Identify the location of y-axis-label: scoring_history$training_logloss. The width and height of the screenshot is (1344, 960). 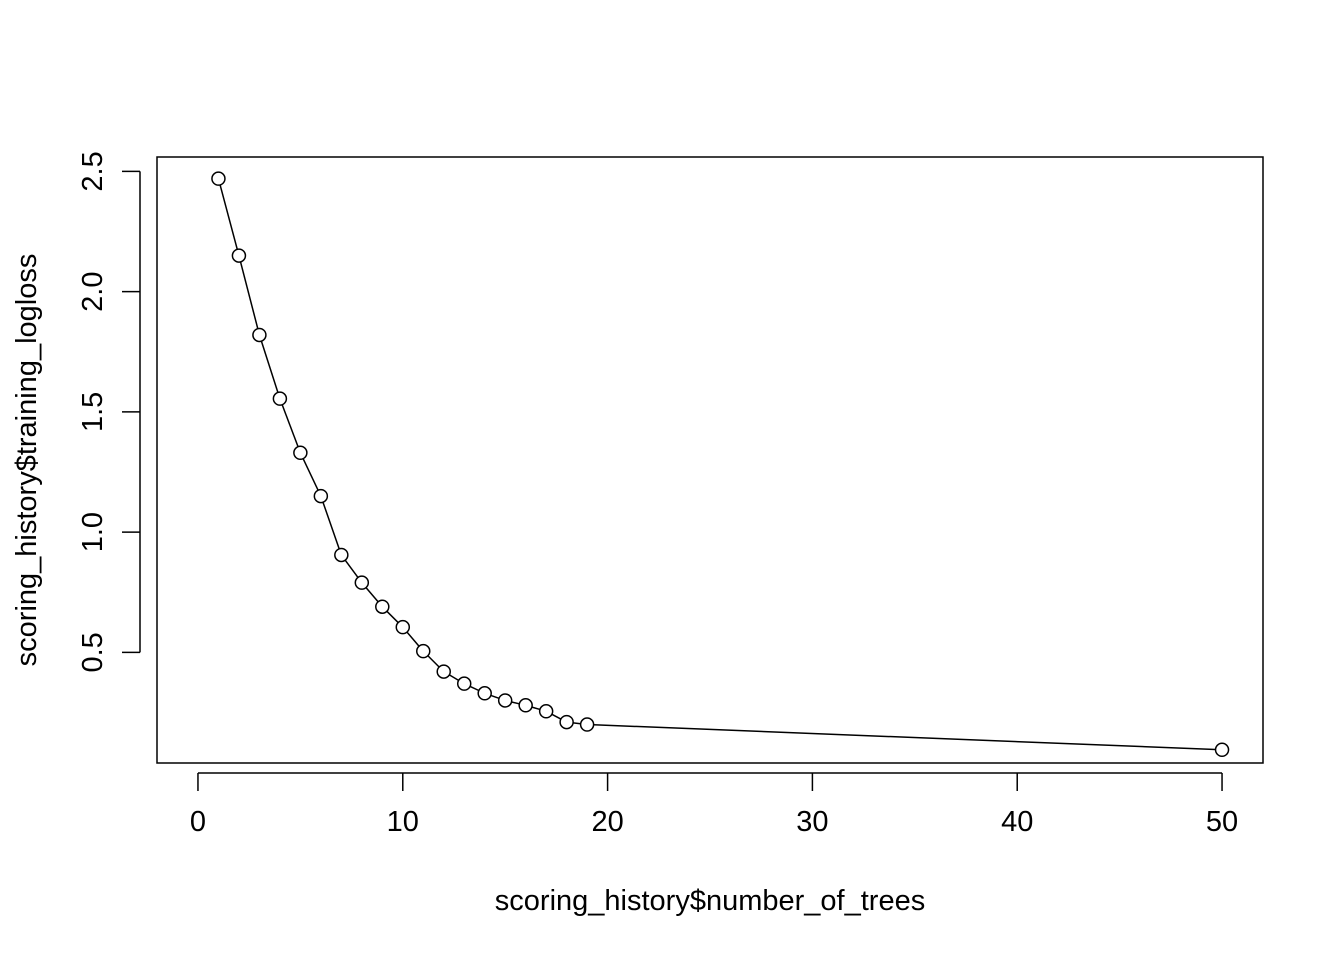
(27, 460).